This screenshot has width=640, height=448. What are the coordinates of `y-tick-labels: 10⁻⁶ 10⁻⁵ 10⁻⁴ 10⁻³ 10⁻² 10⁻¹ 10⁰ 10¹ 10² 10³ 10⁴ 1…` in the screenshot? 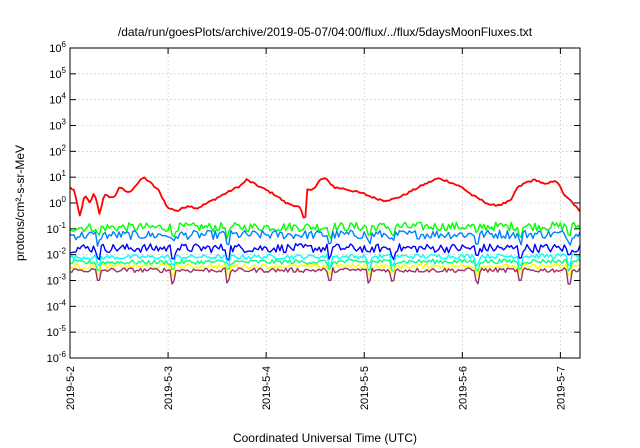 It's located at (57, 202).